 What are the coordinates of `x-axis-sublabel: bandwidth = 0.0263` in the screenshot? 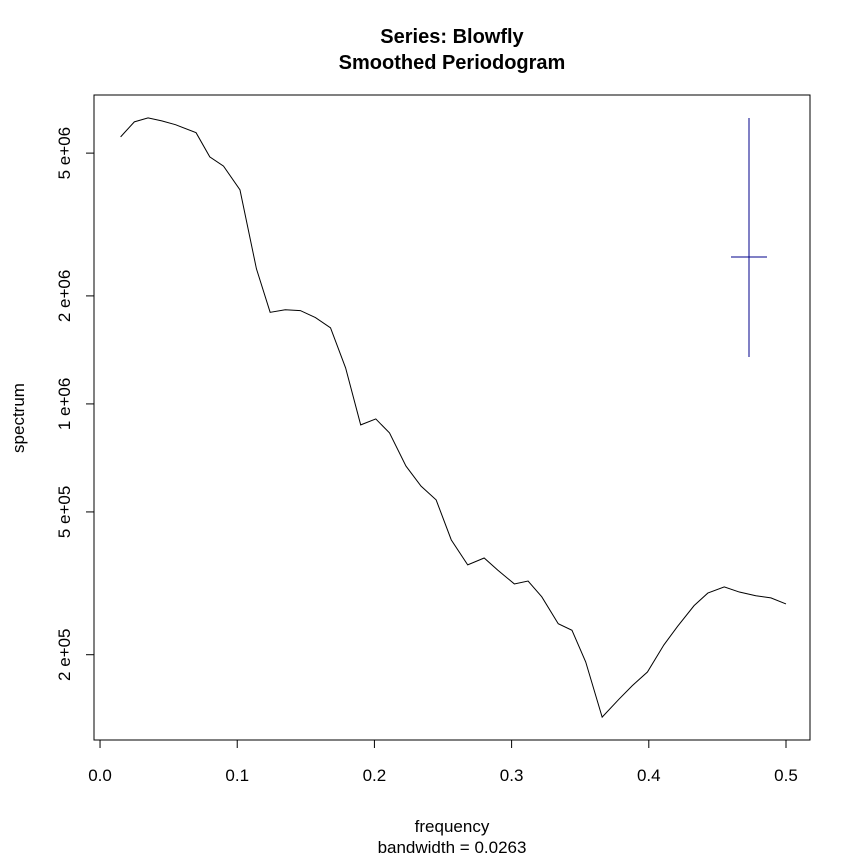 It's located at (452, 847).